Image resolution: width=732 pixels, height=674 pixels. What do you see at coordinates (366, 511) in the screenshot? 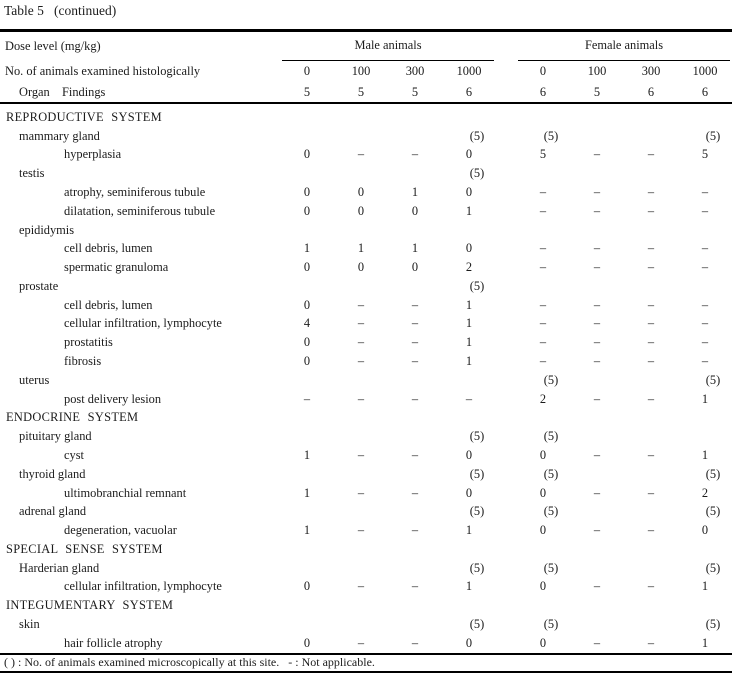
I see `organ-row: adrenal gland (5) (5) (5)` at bounding box center [366, 511].